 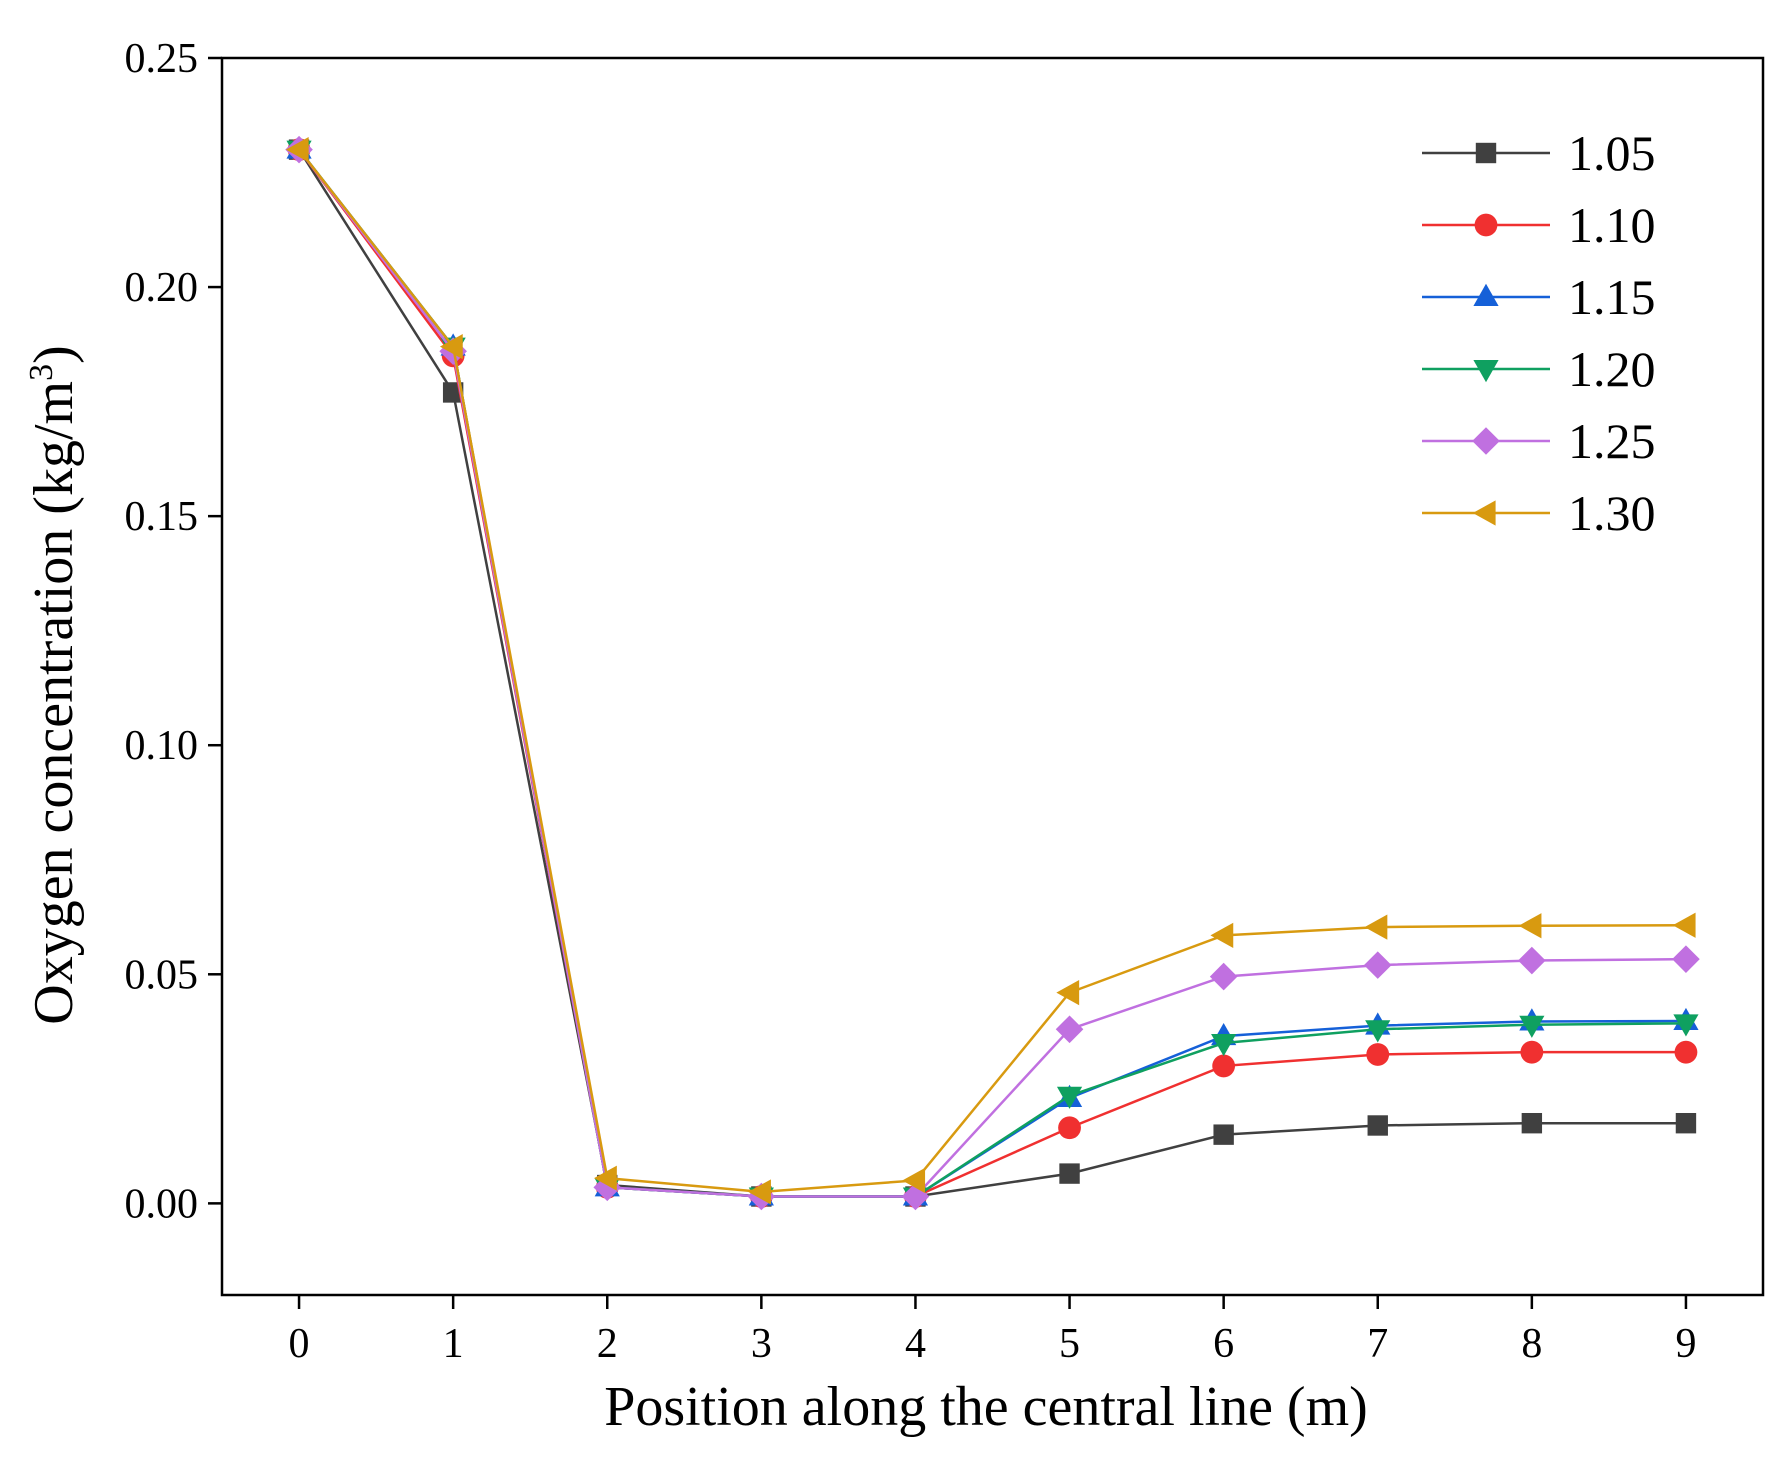 What do you see at coordinates (162, 288) in the screenshot?
I see `y-tick-label: 0.20` at bounding box center [162, 288].